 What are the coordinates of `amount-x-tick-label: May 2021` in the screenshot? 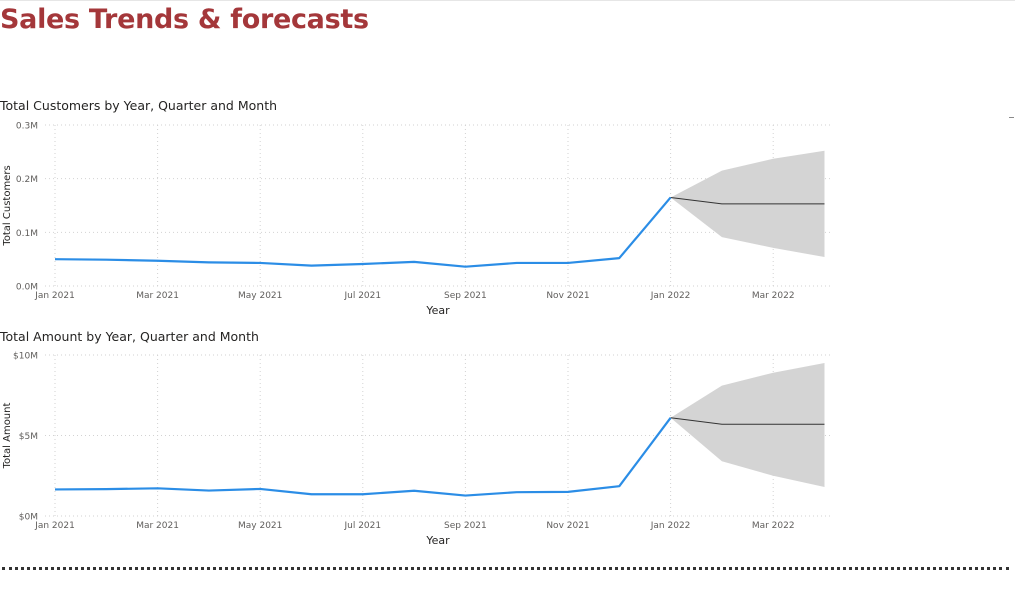 It's located at (260, 526).